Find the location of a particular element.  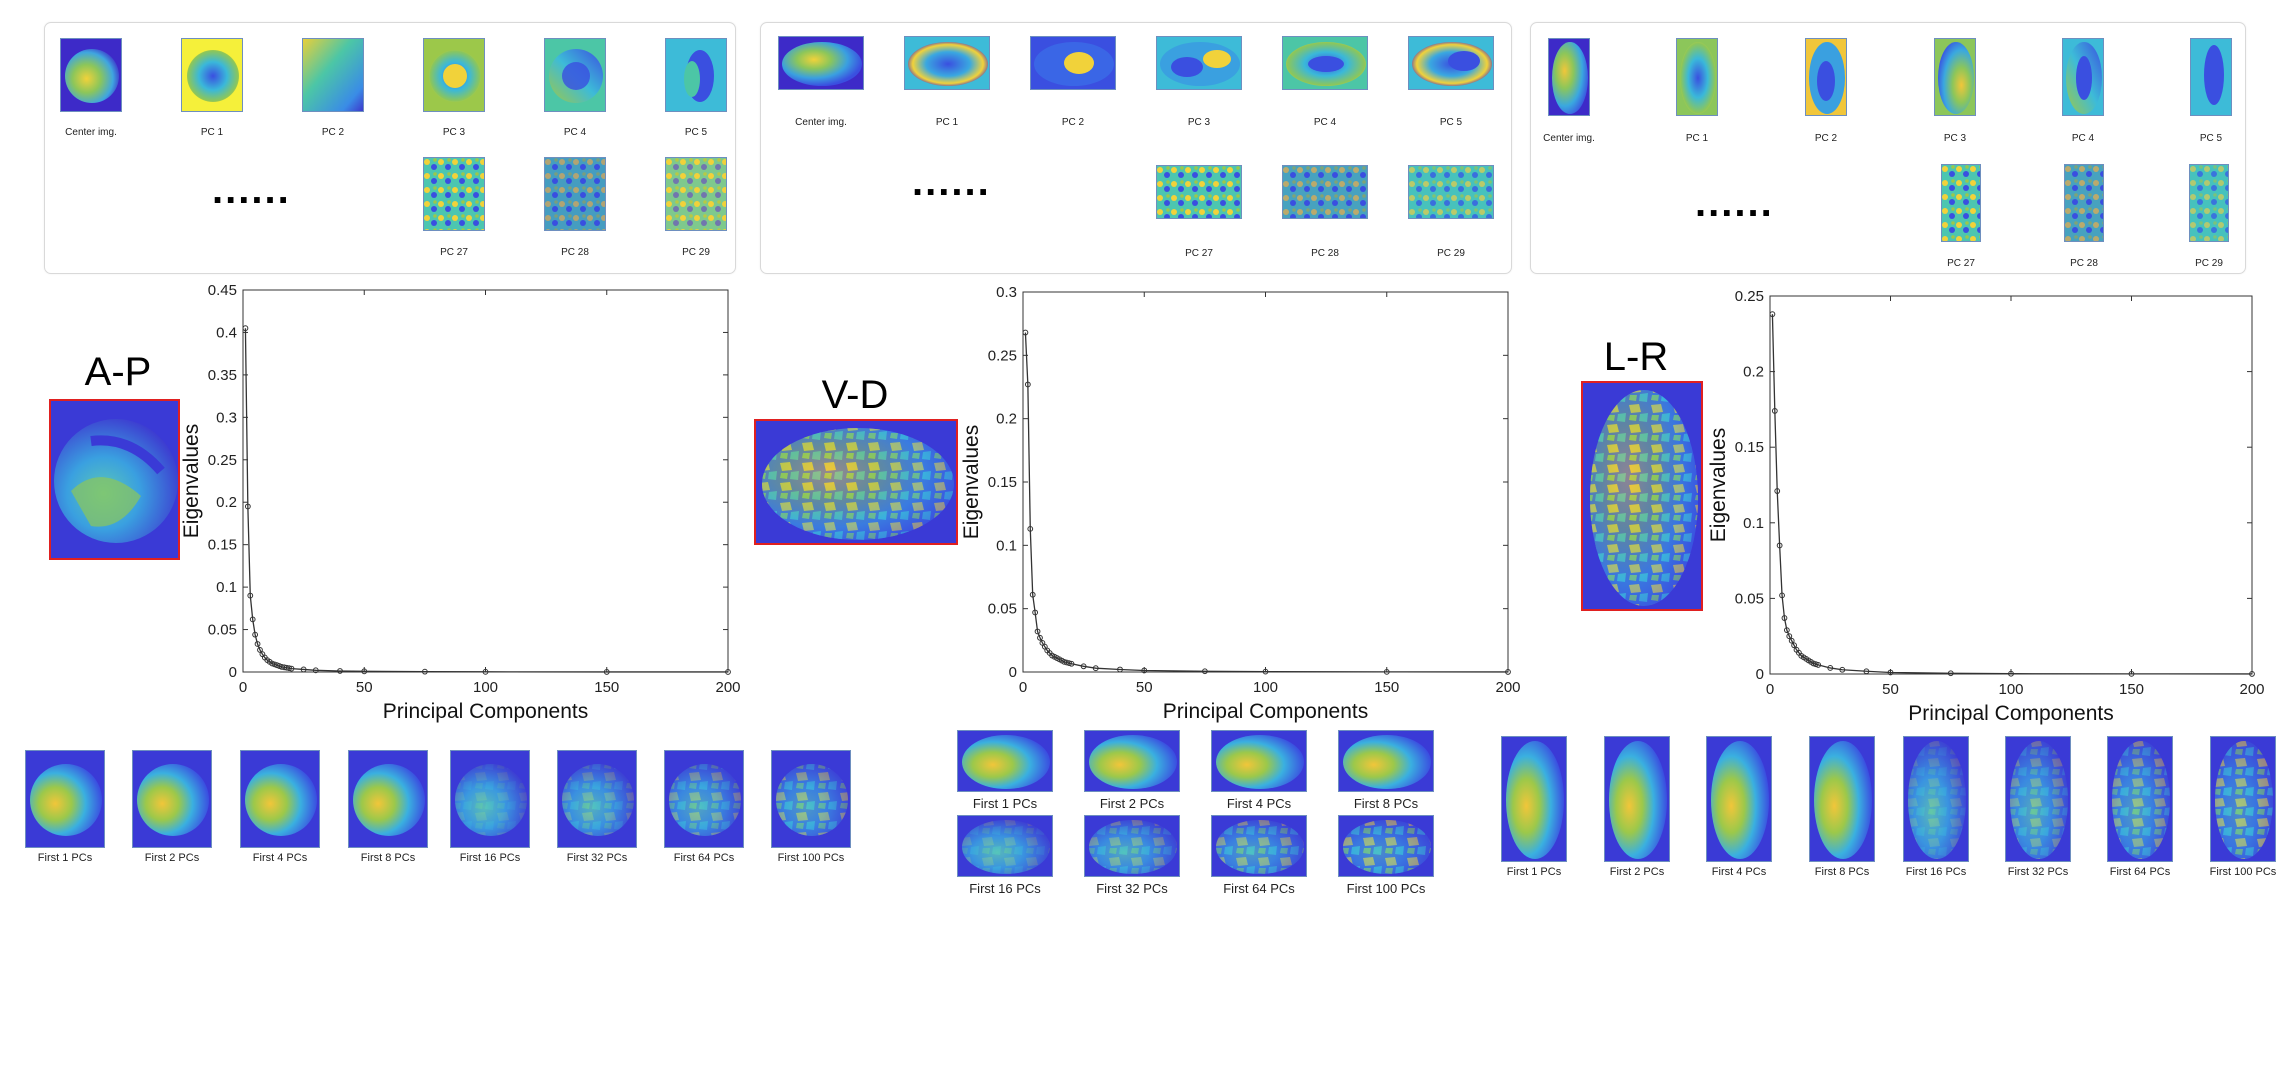

reconstruction-label-vd-4: First 8 PCs is located at coordinates (1386, 803).